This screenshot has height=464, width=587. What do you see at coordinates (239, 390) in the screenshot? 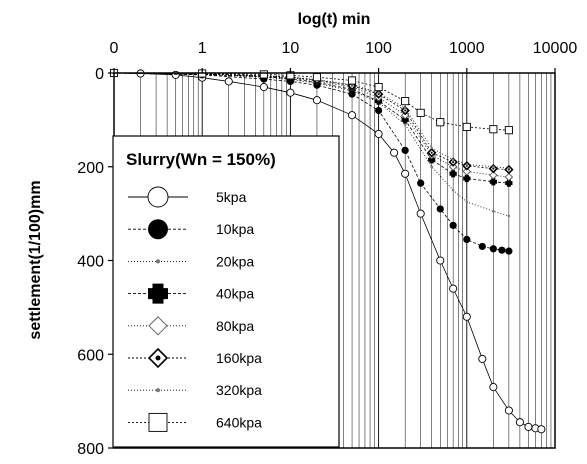
I see `legend-label: 320kpa` at bounding box center [239, 390].